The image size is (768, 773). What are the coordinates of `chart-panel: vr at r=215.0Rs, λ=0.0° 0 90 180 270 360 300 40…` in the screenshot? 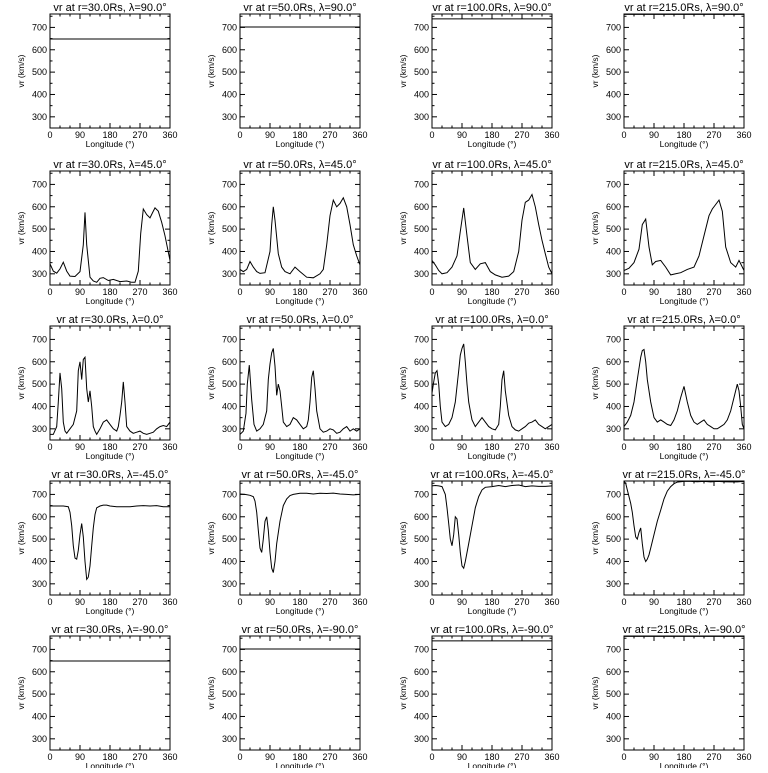 It's located at (671, 387).